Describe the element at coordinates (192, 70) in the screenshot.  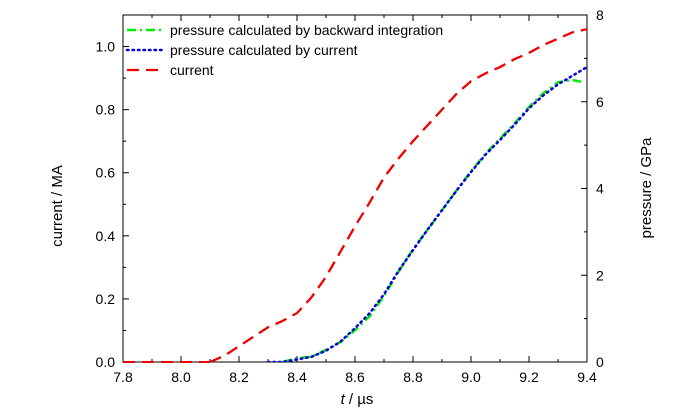
I see `legend-label-3: current` at that location.